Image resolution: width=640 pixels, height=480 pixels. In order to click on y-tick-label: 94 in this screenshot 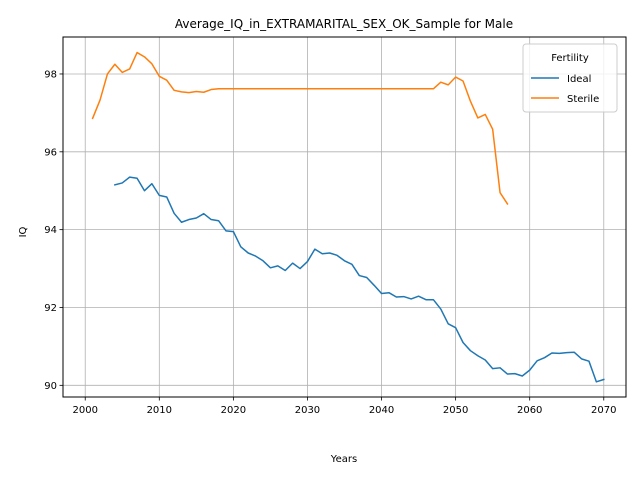, I will do `click(50, 230)`.